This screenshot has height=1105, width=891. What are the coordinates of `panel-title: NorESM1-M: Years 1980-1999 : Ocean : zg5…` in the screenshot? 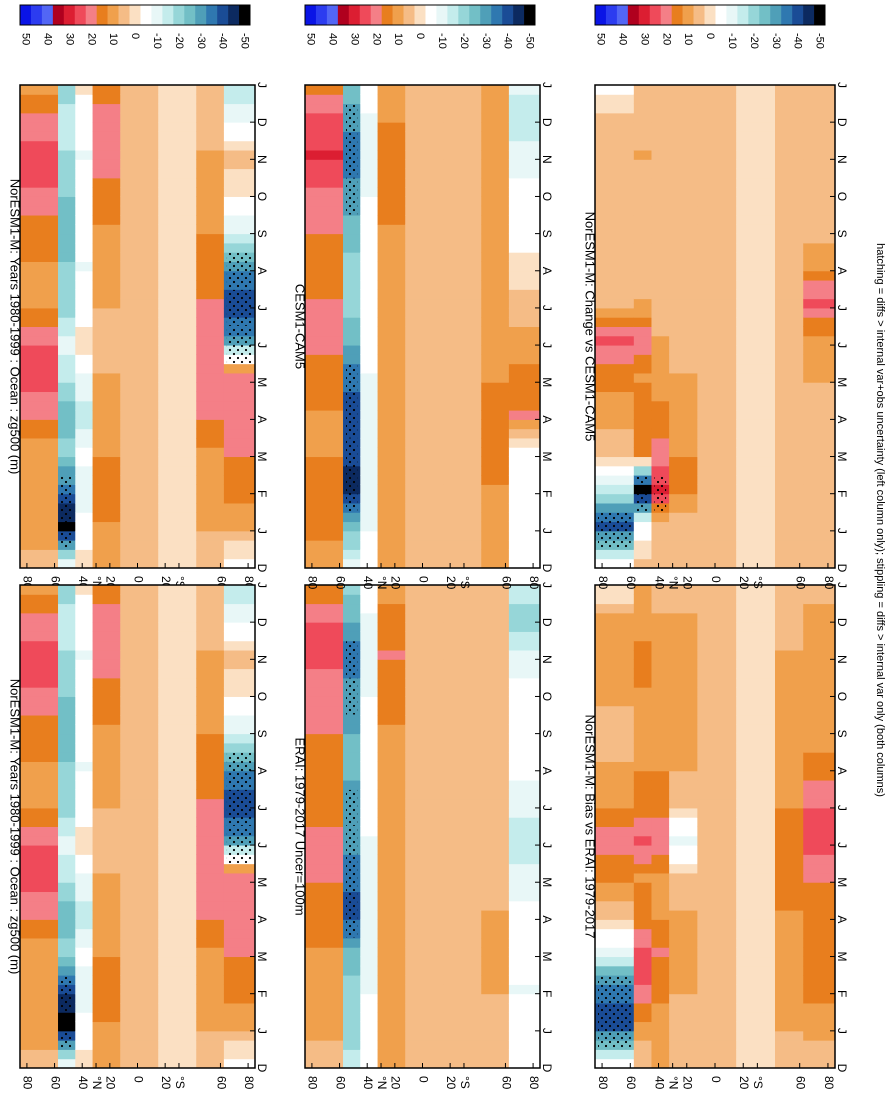 It's located at (15, 327).